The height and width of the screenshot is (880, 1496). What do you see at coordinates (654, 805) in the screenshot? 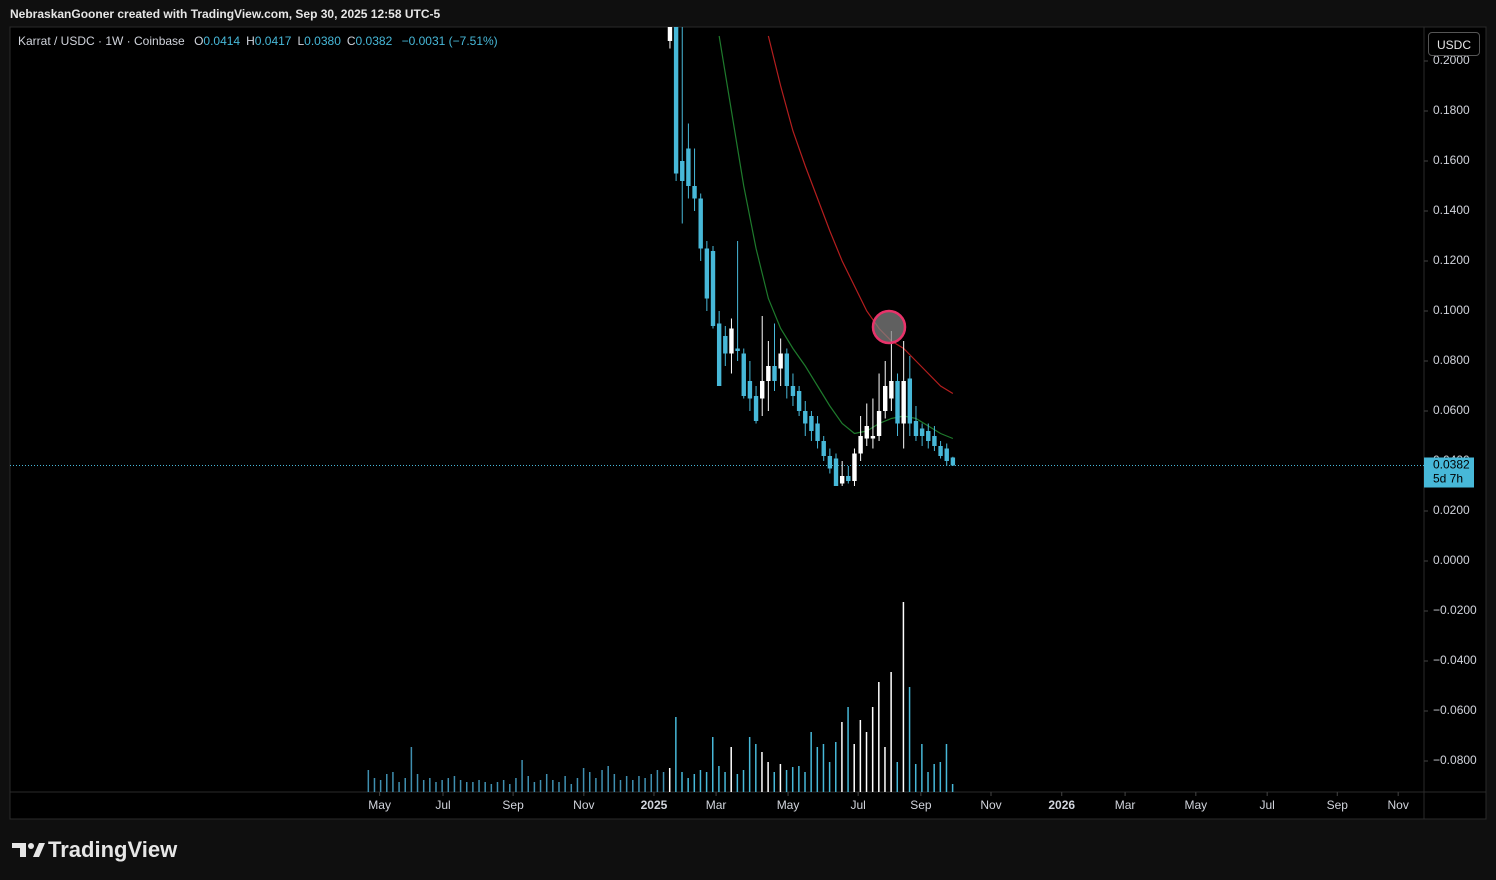
I see `x-tick-label: 2025` at bounding box center [654, 805].